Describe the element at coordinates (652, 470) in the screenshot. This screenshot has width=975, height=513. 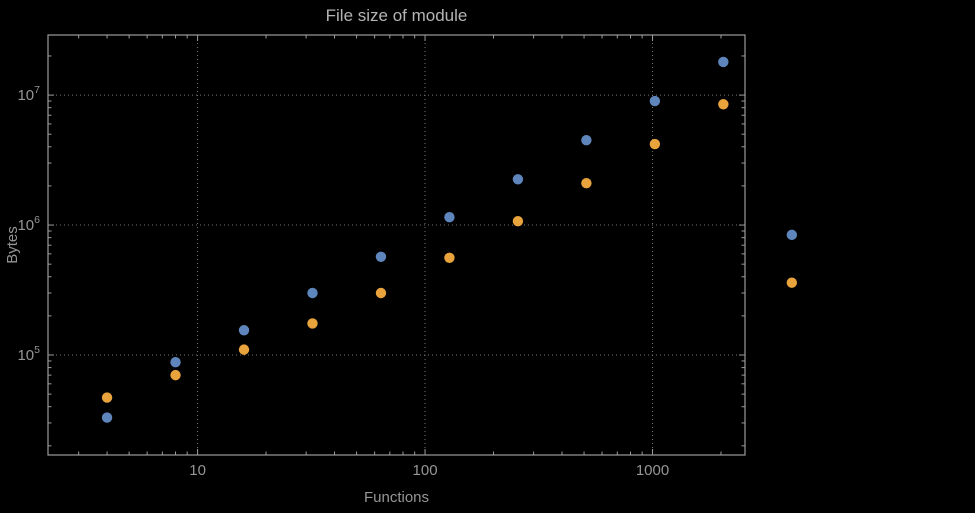
I see `x-tick-label: 1000` at that location.